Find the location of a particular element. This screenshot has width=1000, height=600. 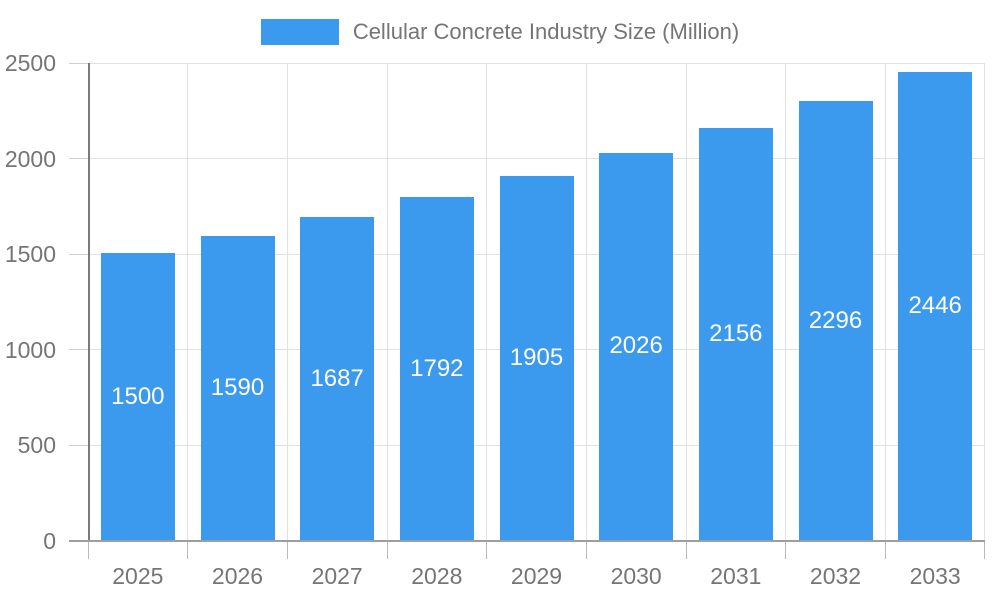

y-axis-label: 2000 is located at coordinates (30, 158).